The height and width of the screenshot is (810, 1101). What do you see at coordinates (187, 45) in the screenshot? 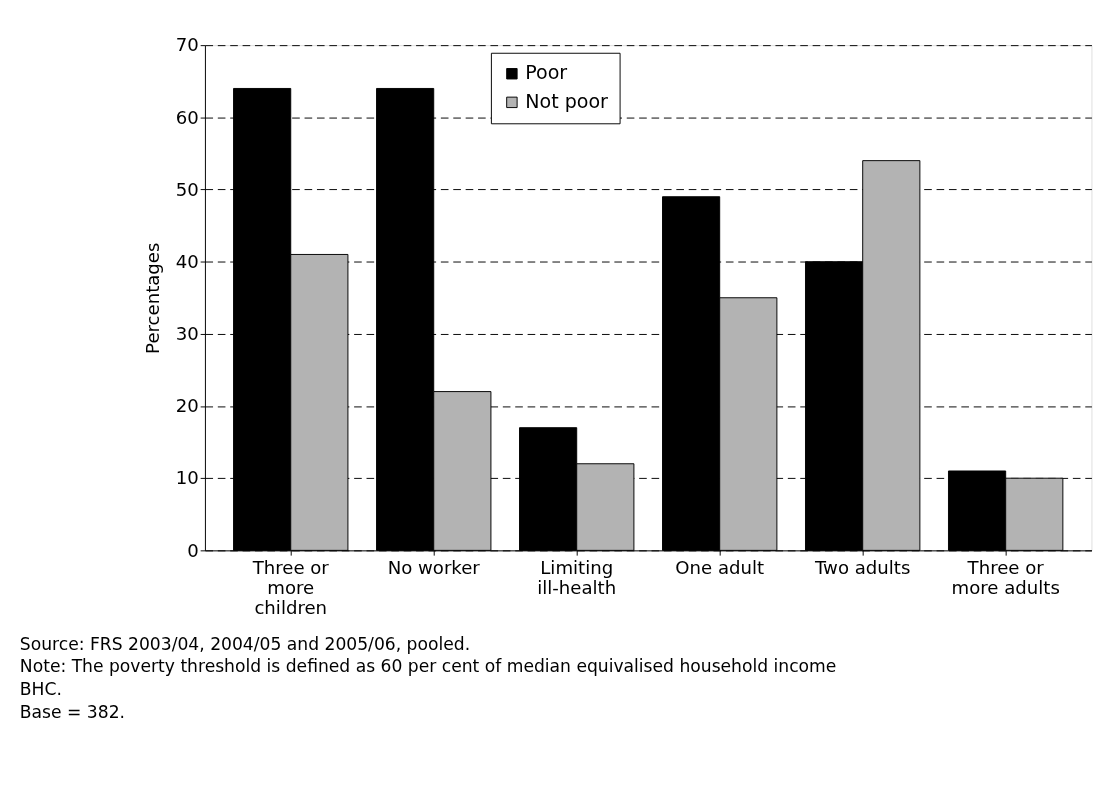
I see `y-tick-label: 70` at bounding box center [187, 45].